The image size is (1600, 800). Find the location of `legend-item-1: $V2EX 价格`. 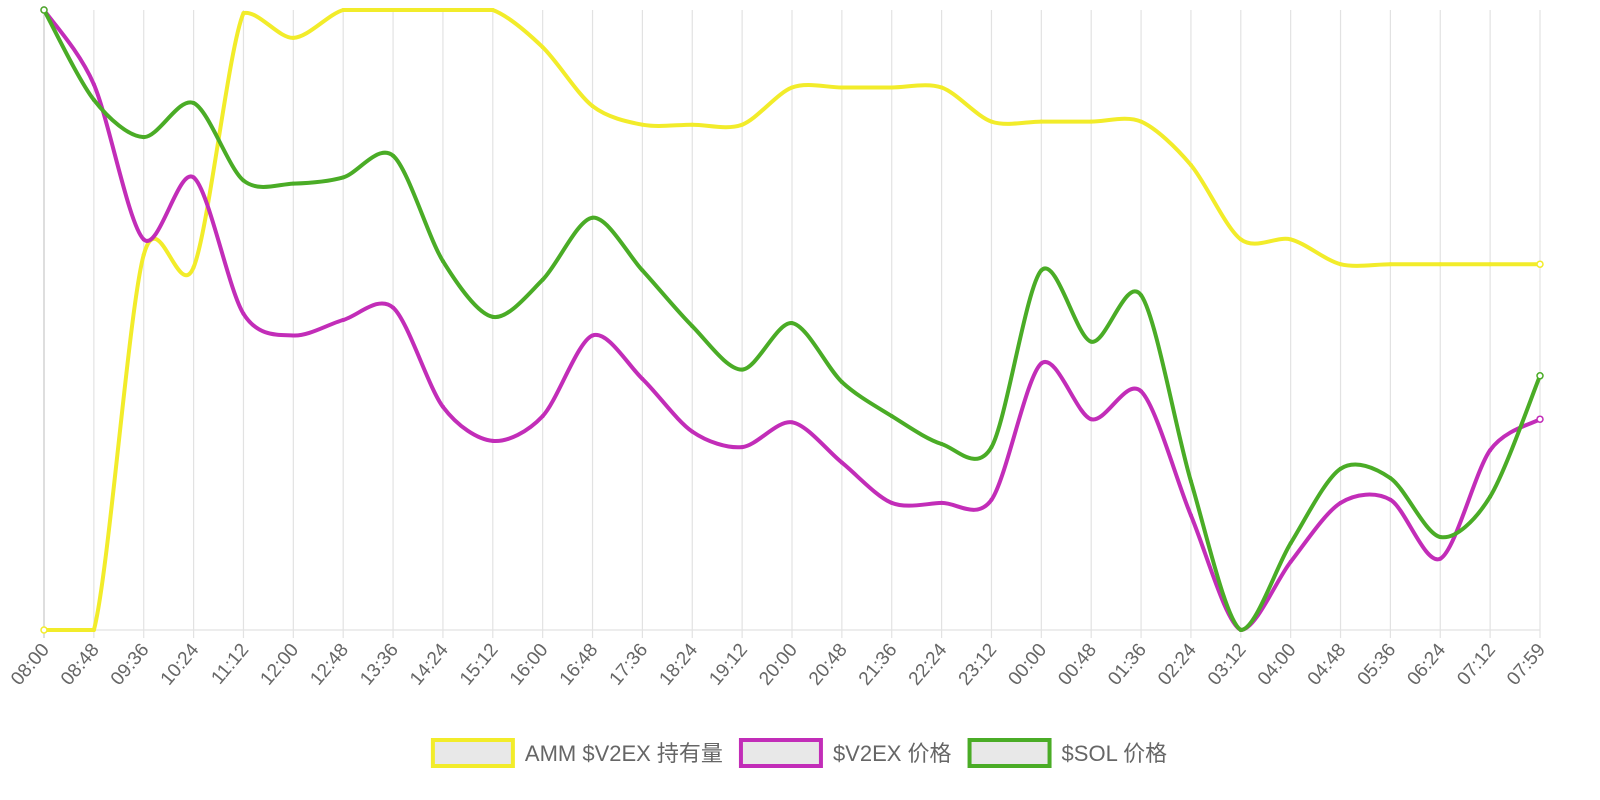

legend-item-1: $V2EX 价格 is located at coordinates (845, 753).